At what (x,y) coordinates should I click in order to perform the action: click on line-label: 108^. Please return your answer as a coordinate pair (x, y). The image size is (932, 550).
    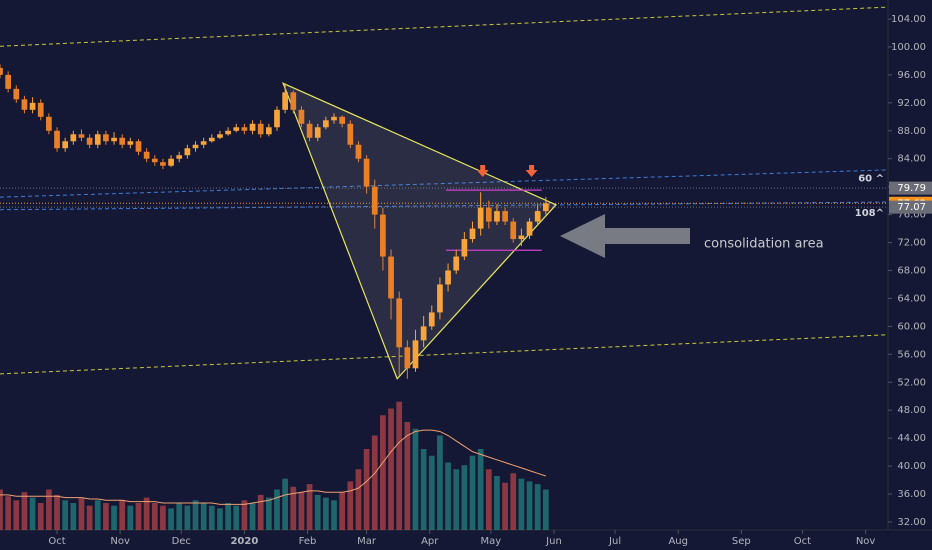
    Looking at the image, I should click on (869, 213).